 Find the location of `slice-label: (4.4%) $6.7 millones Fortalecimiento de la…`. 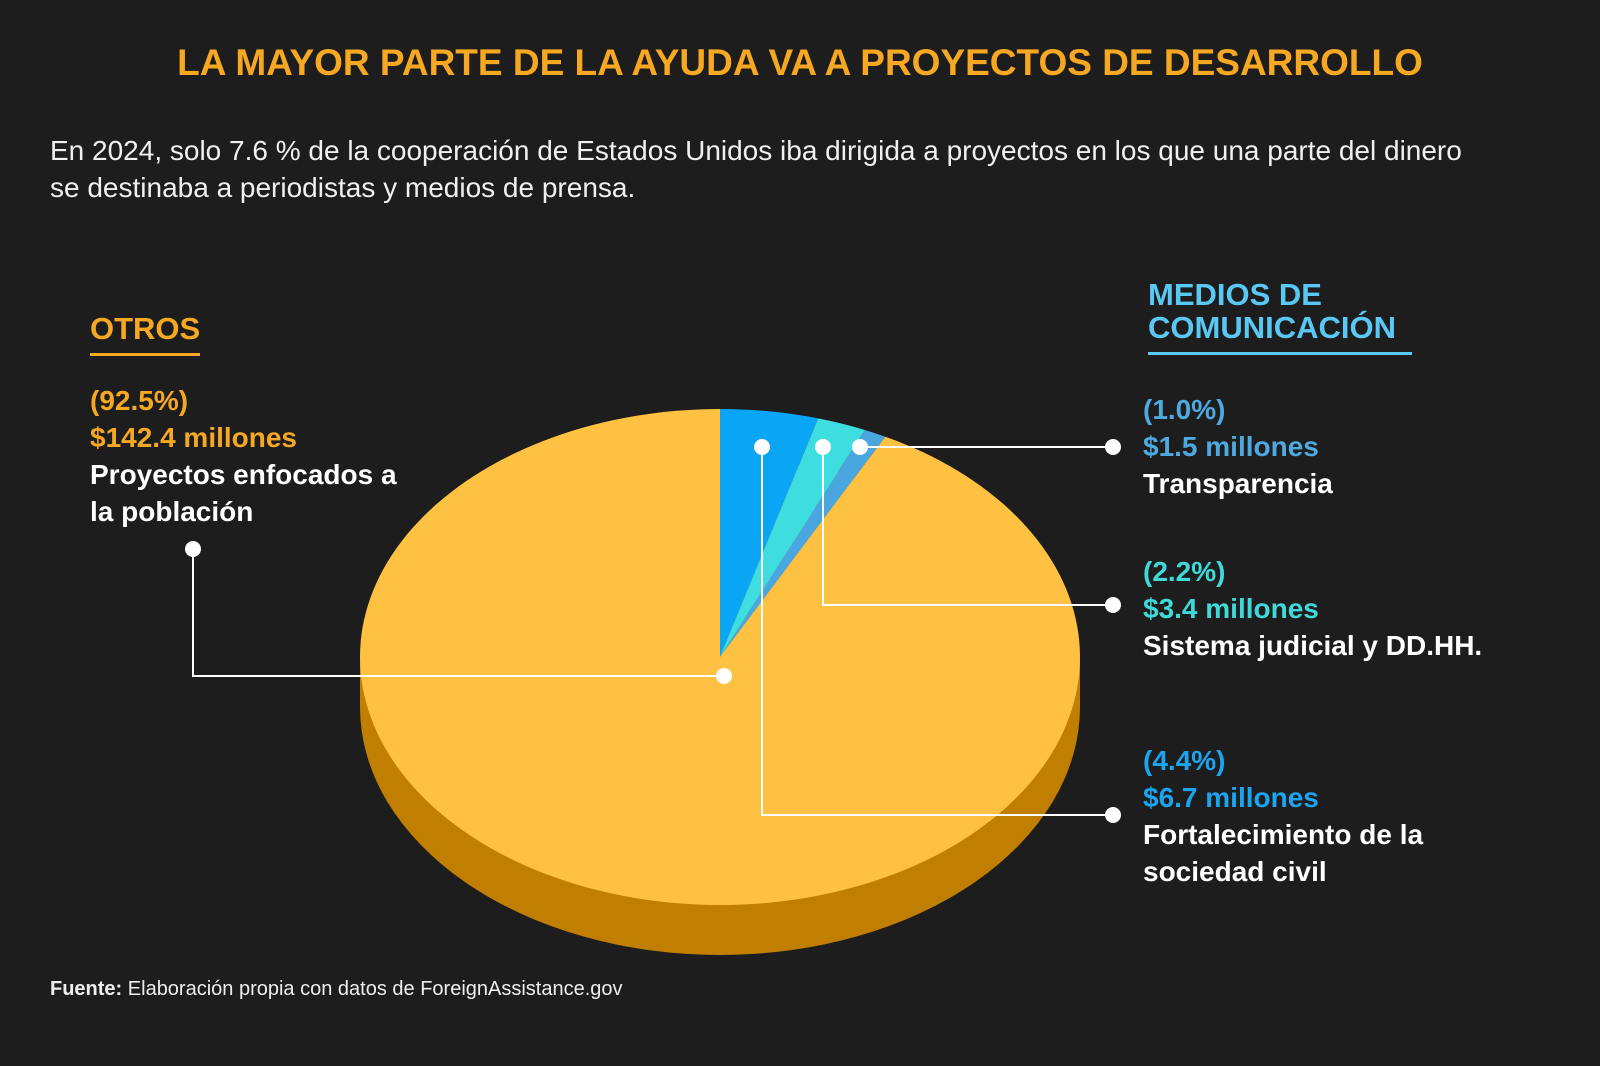

slice-label: (4.4%) $6.7 millones Fortalecimiento de la… is located at coordinates (1303, 816).